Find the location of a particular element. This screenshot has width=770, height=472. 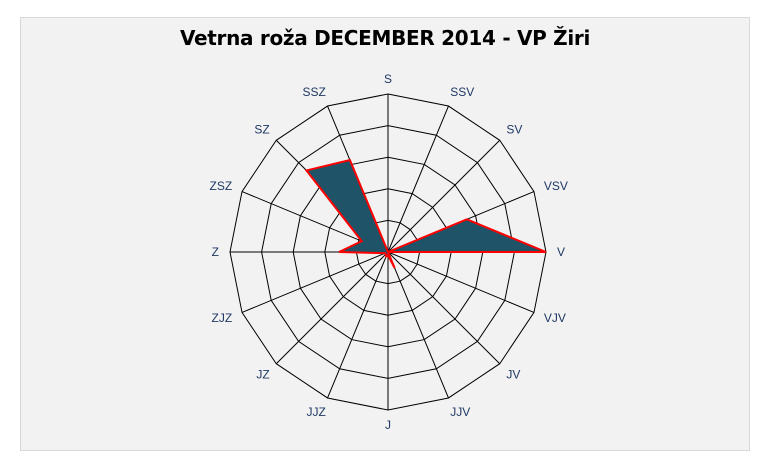

axis-label-jjz: JJZ is located at coordinates (315, 412).